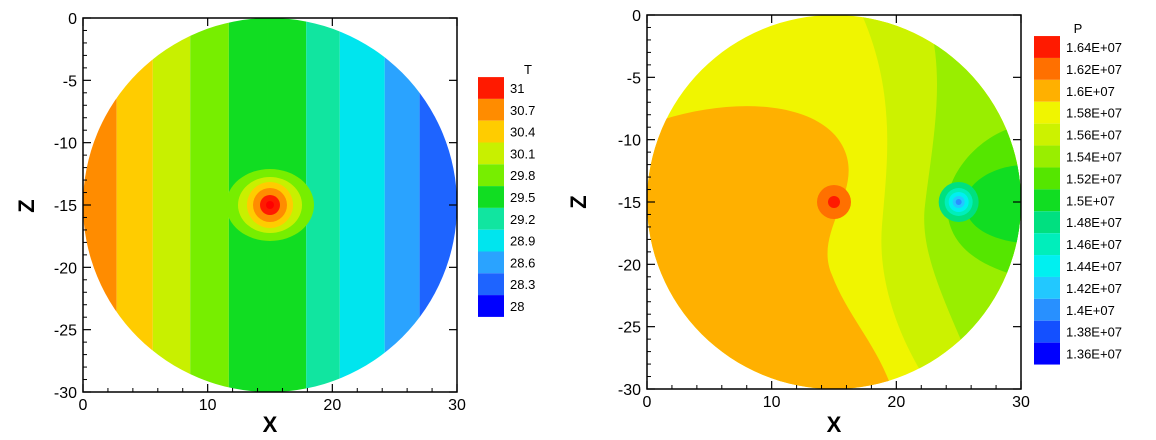  What do you see at coordinates (1094, 157) in the screenshot?
I see `legend-label: 1.54E+07` at bounding box center [1094, 157].